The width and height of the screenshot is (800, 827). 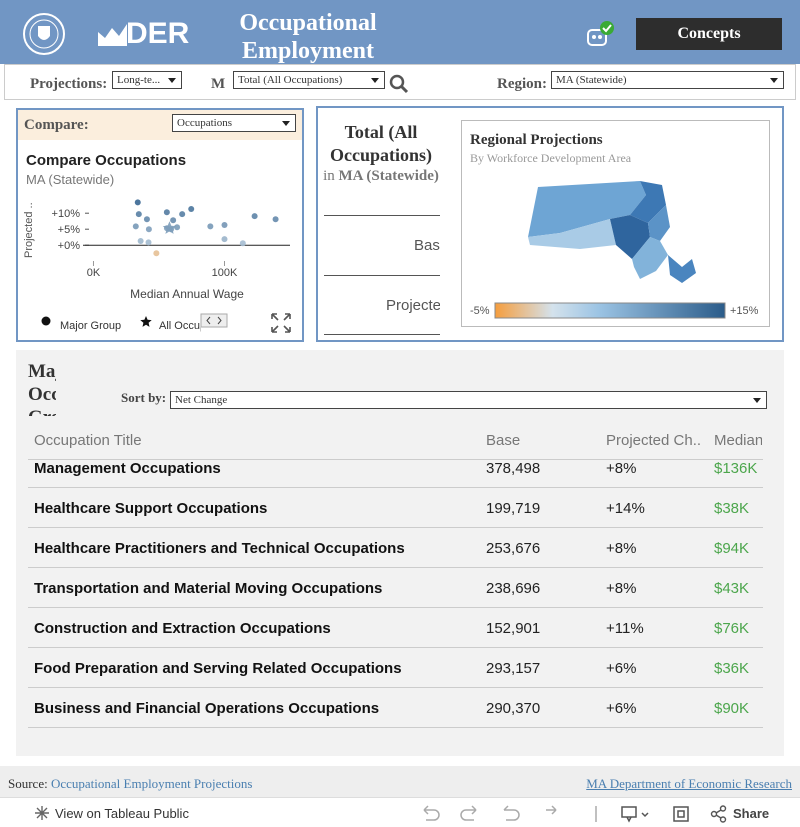 I want to click on ma-map, so click(x=612, y=232).